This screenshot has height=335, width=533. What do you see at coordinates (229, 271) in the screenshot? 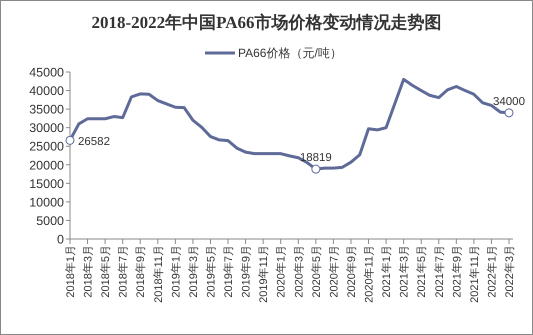
I see `x-tick-label: 2019年7月` at bounding box center [229, 271].